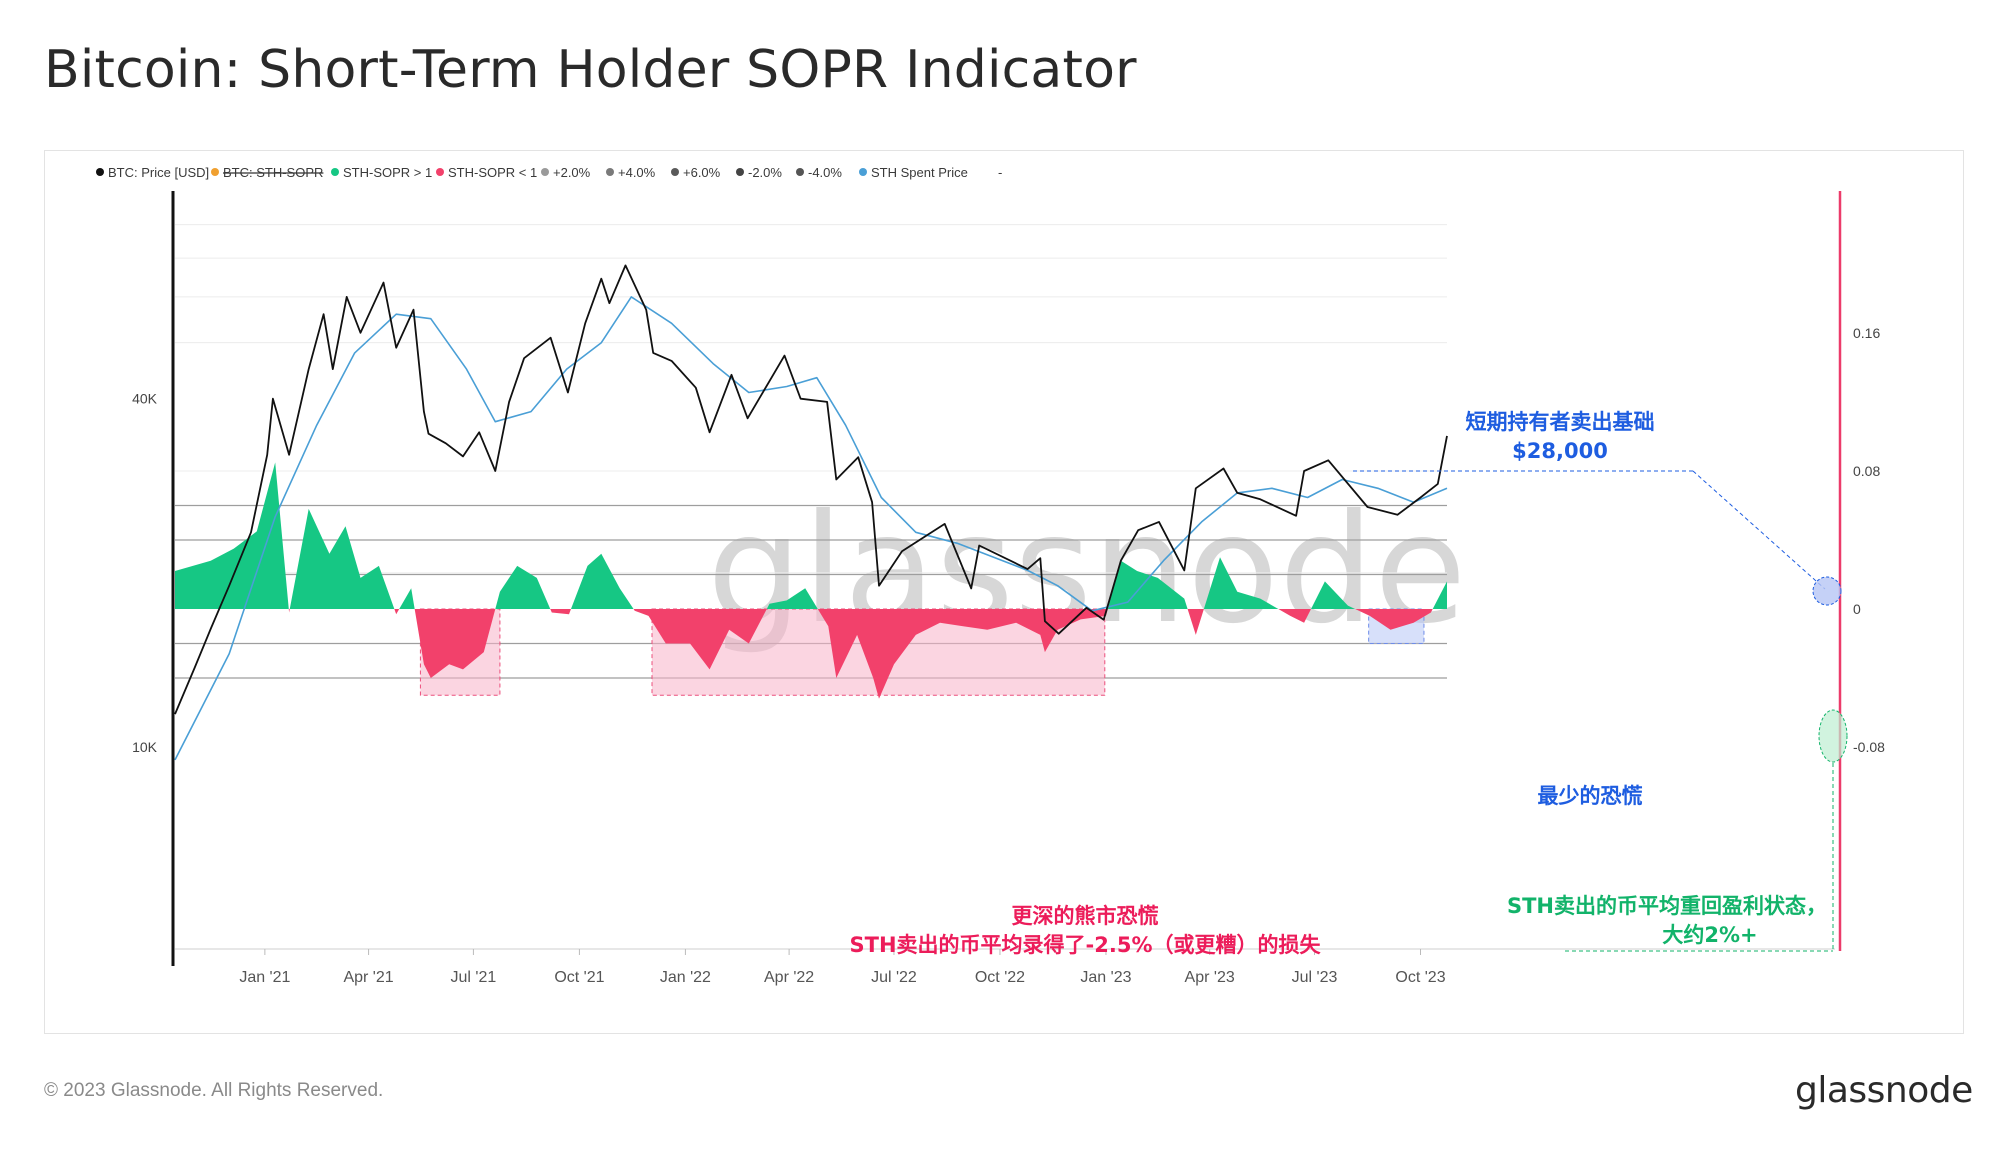 This screenshot has height=1152, width=2000. I want to click on support-leader, so click(1759, 530).